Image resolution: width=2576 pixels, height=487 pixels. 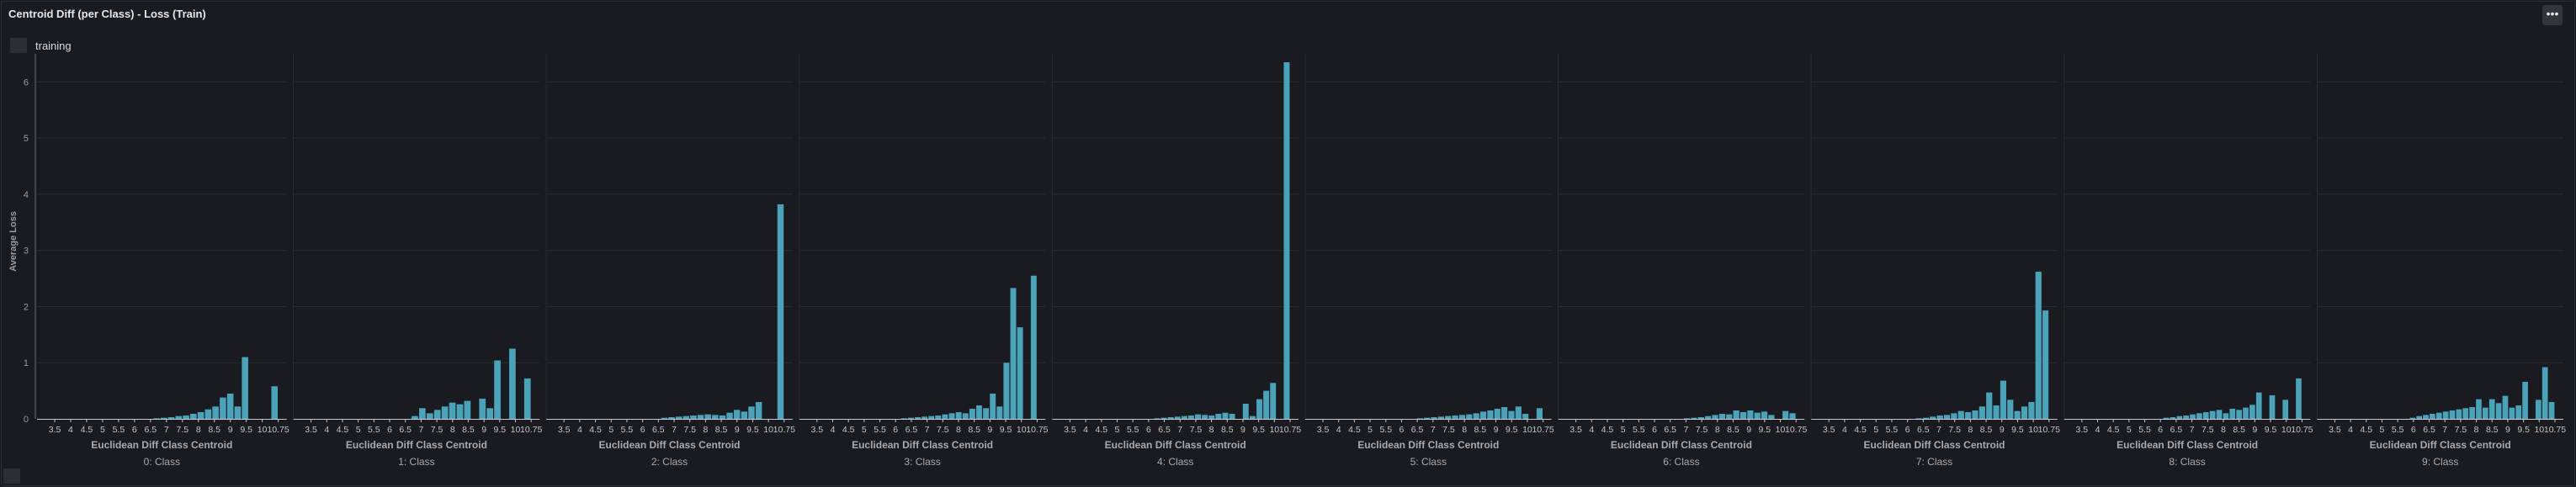 What do you see at coordinates (26, 195) in the screenshot?
I see `y-tick-label: 4` at bounding box center [26, 195].